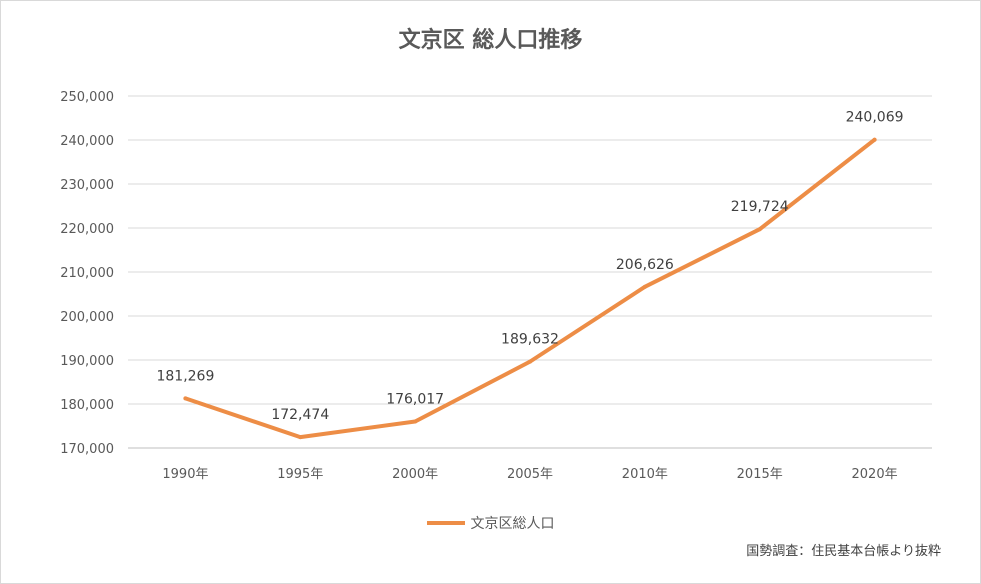 This screenshot has height=584, width=981. I want to click on y-tick-label: 180,000, so click(87, 405).